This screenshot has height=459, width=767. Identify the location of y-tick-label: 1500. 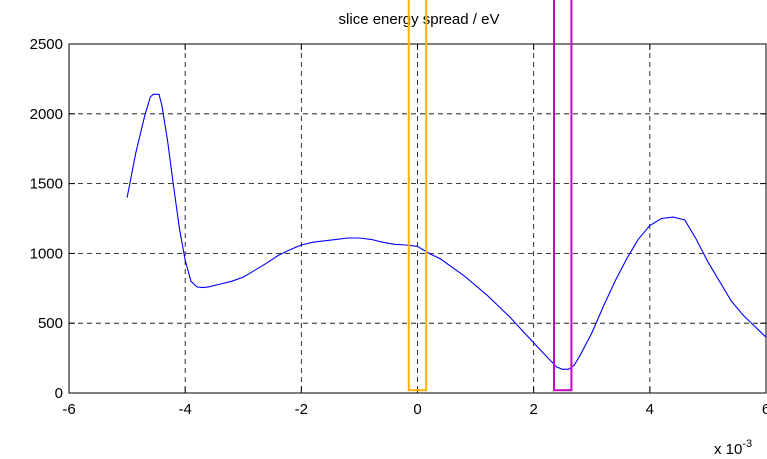
(46, 184).